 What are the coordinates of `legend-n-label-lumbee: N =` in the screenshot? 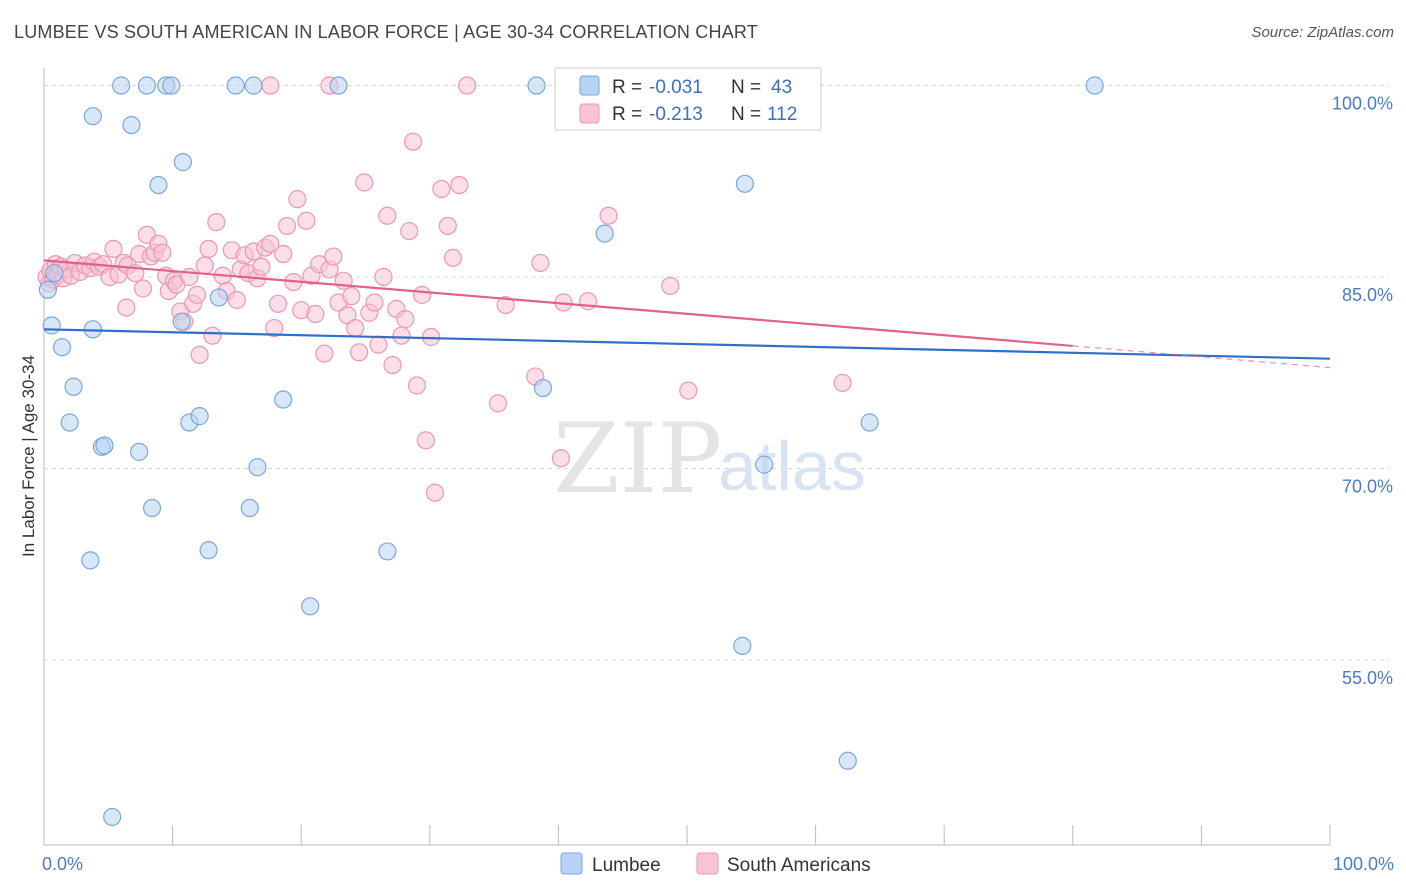 It's located at (746, 87).